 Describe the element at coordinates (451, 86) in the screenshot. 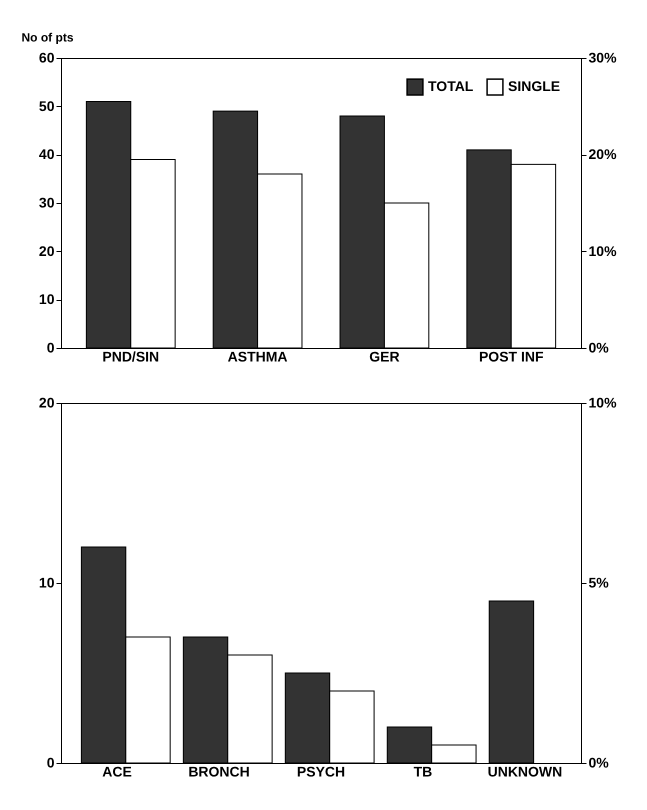

I see `legend-label: TOTAL` at that location.